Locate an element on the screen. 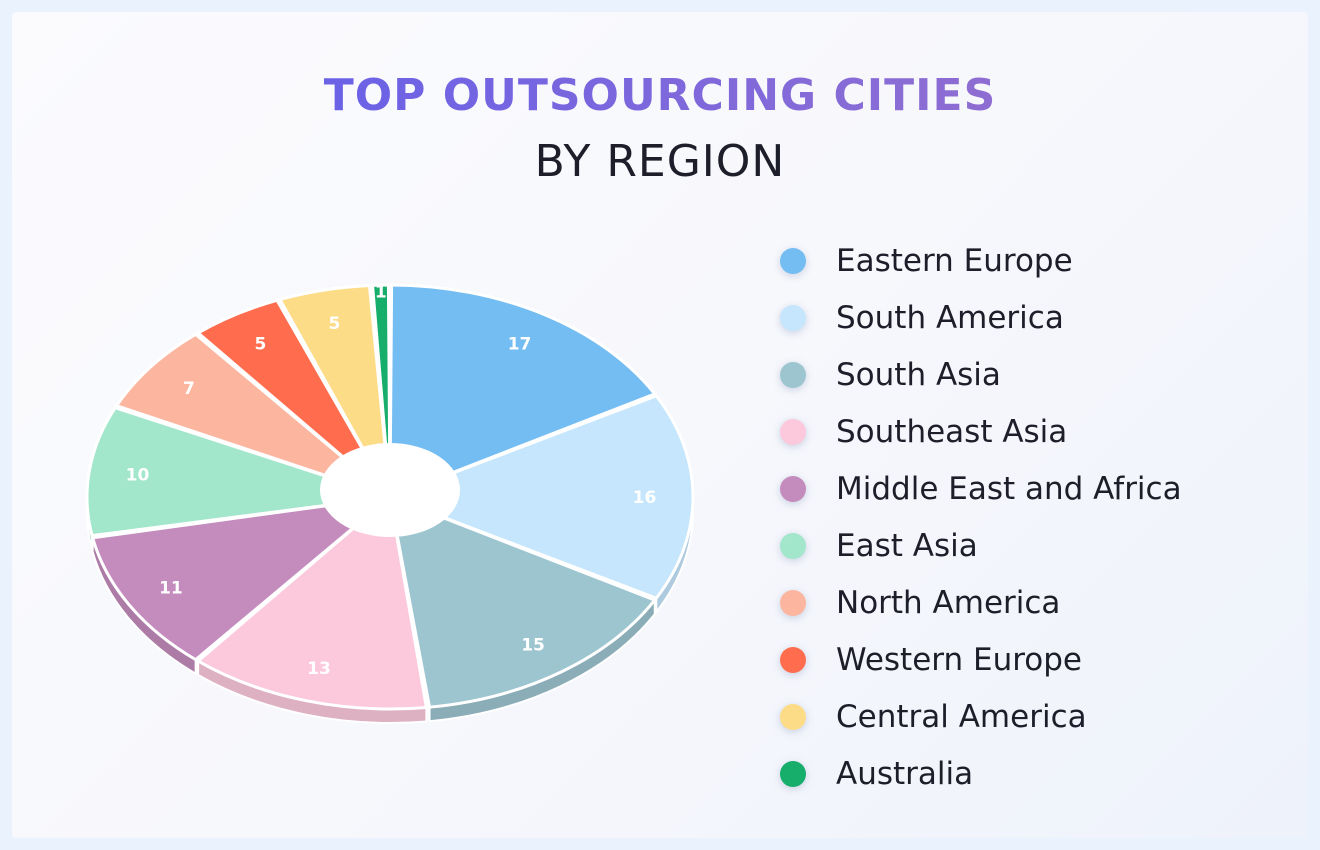 The width and height of the screenshot is (1320, 850). legend-item-middle-east-and-africa: Middle East and Africa is located at coordinates (981, 488).